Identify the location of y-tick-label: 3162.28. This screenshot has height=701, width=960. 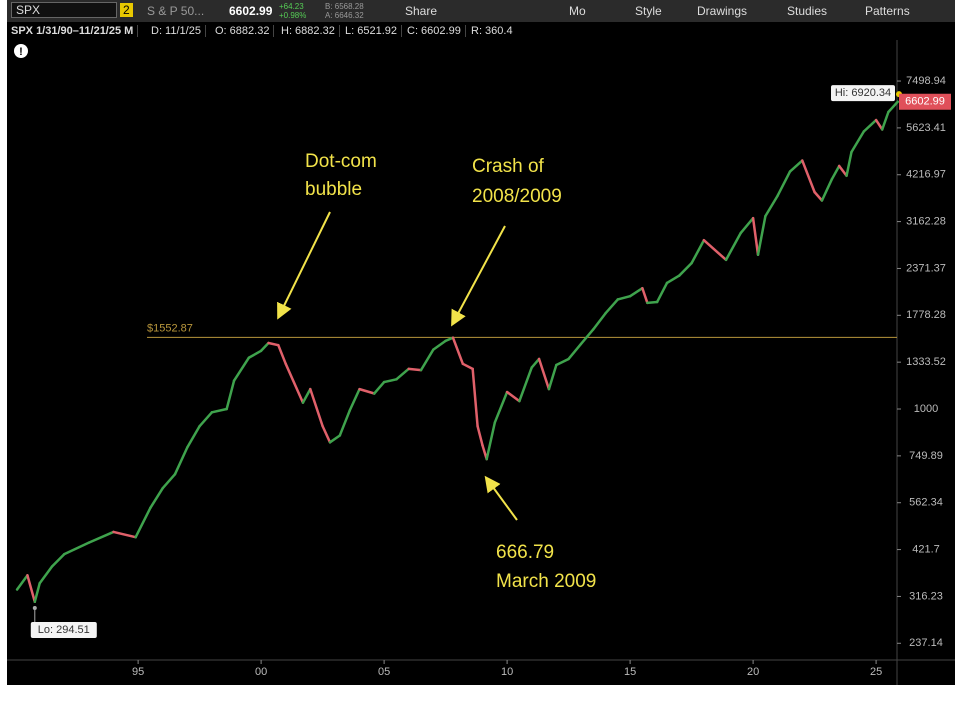
(926, 222).